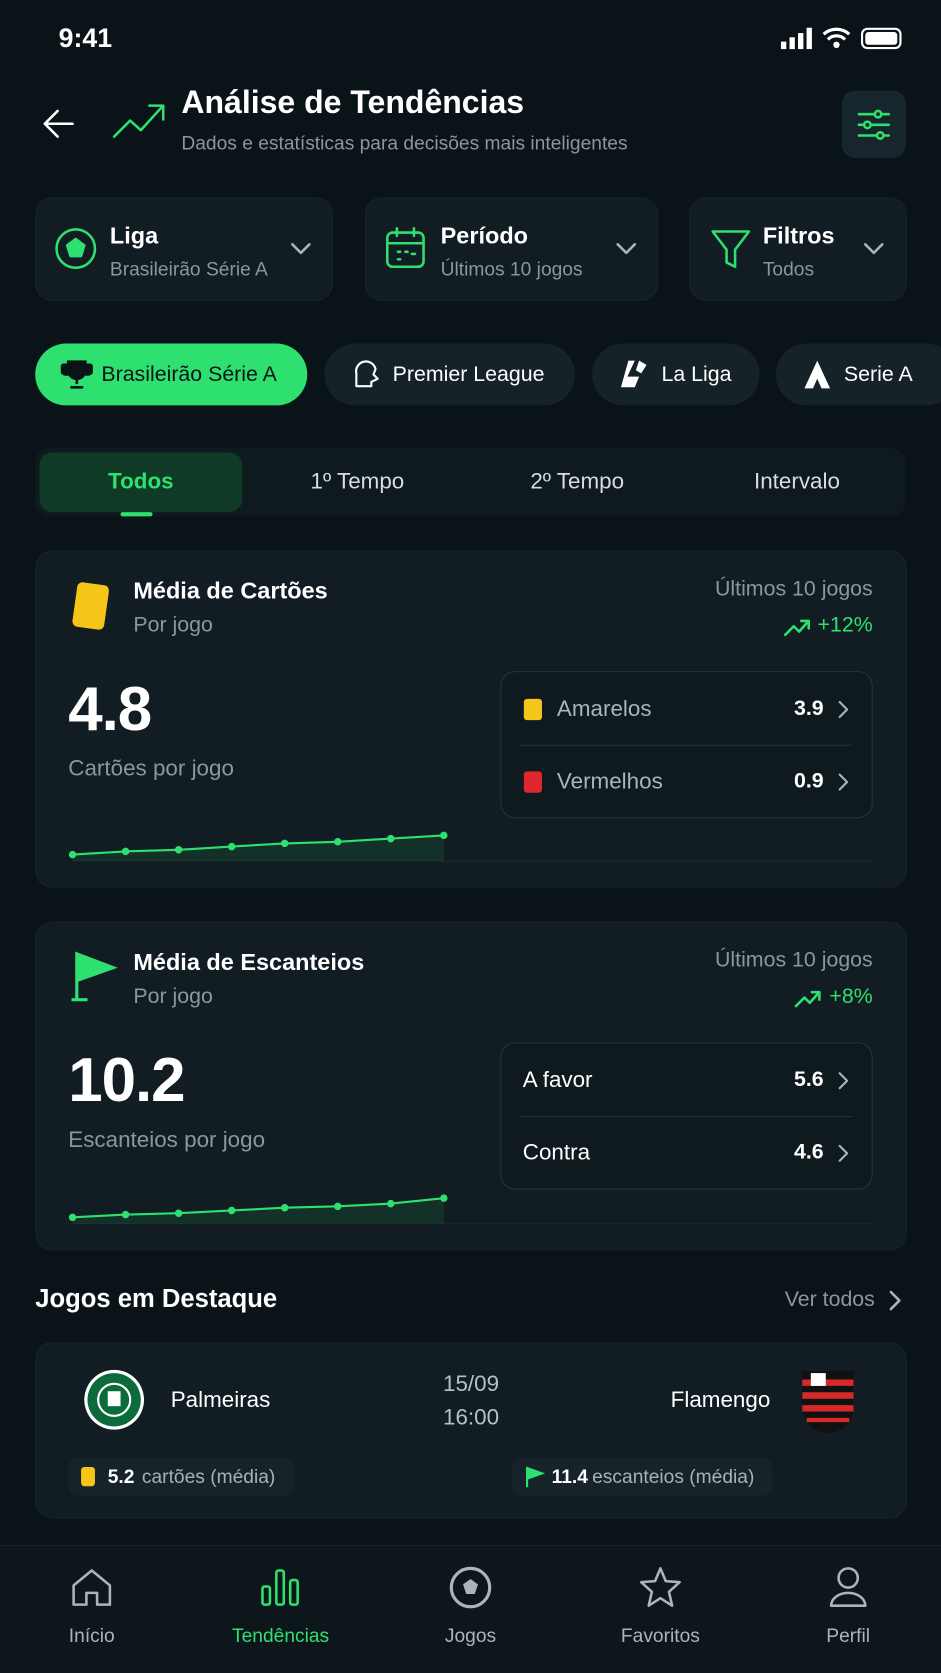 The width and height of the screenshot is (941, 1673). I want to click on bottom-nav: Início Tendências Jogos Favoritos Perfil, so click(470, 1608).